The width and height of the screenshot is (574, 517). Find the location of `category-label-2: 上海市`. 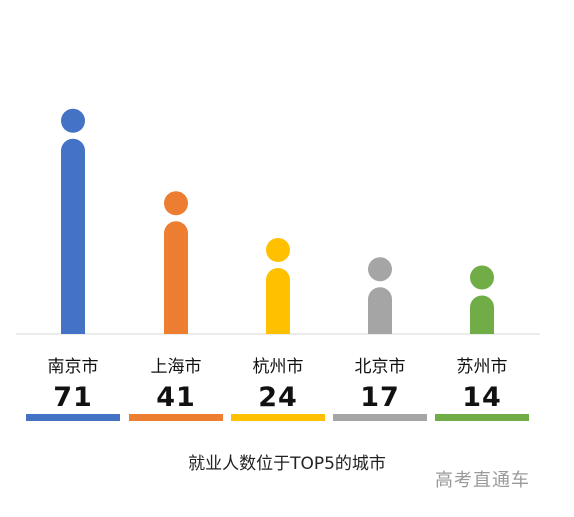

category-label-2: 上海市 is located at coordinates (176, 367).